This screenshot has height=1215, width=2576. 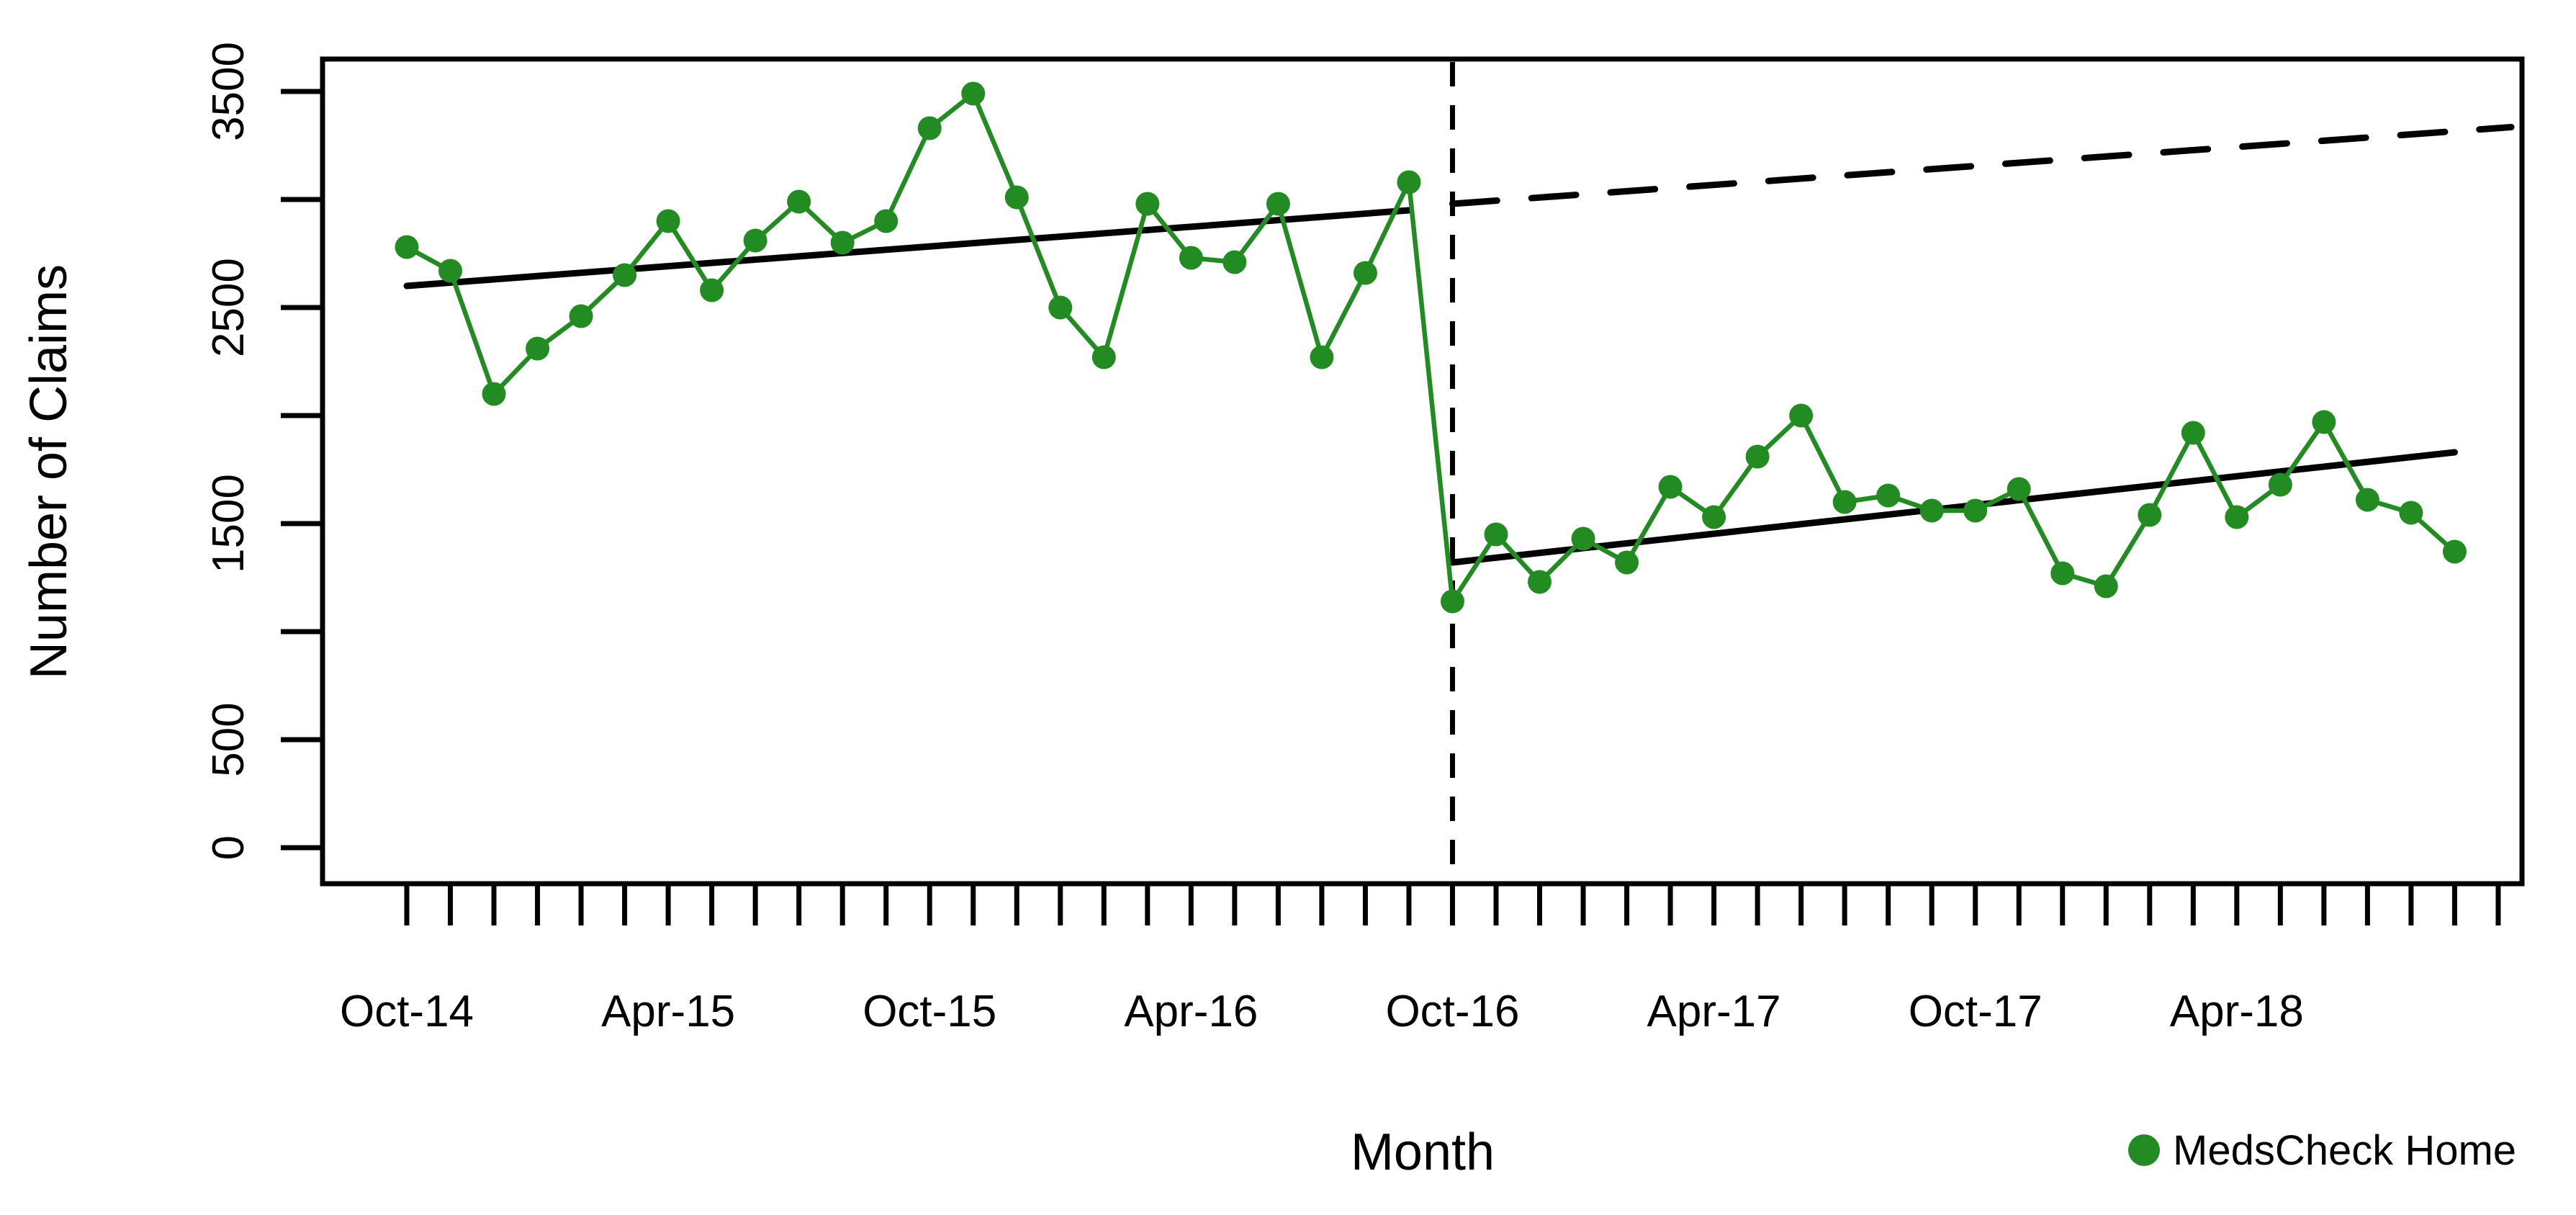 What do you see at coordinates (228, 739) in the screenshot?
I see `y-axis-tick-label: 500` at bounding box center [228, 739].